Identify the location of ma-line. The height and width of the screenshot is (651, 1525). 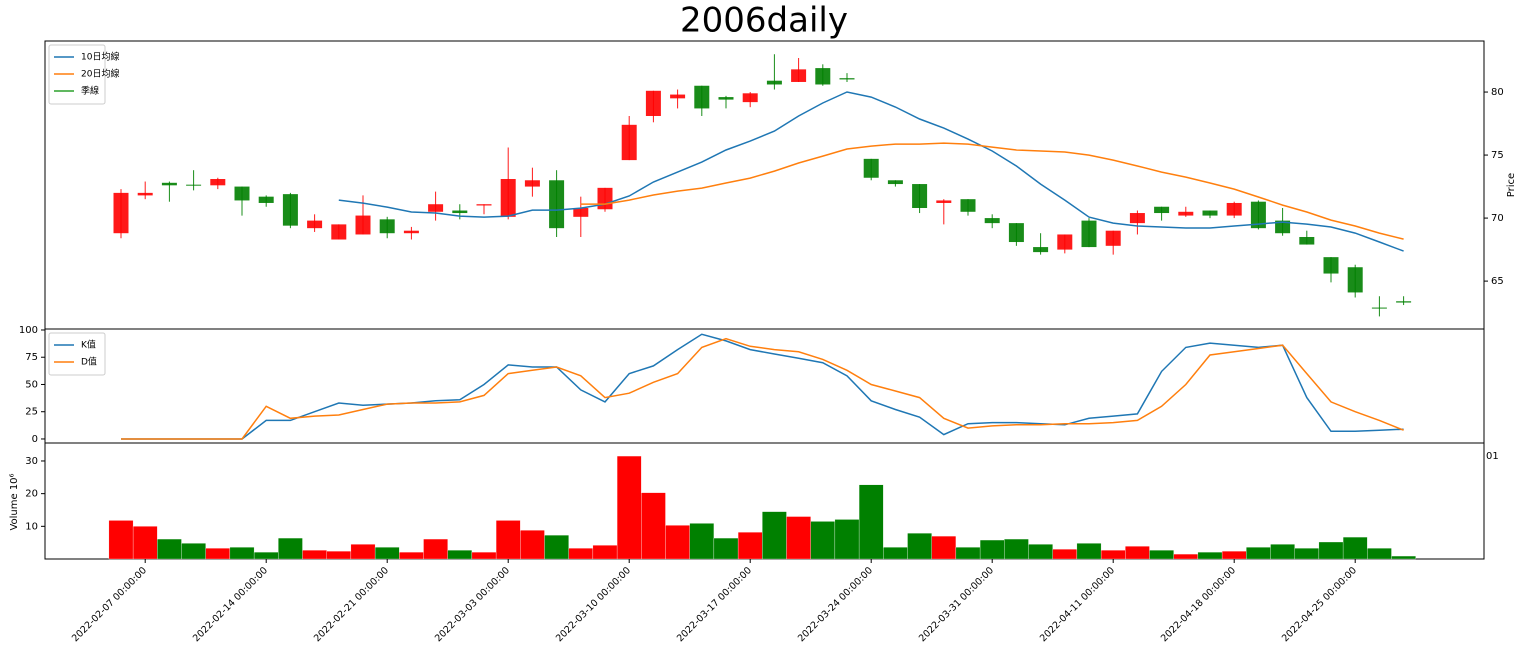
(992, 191).